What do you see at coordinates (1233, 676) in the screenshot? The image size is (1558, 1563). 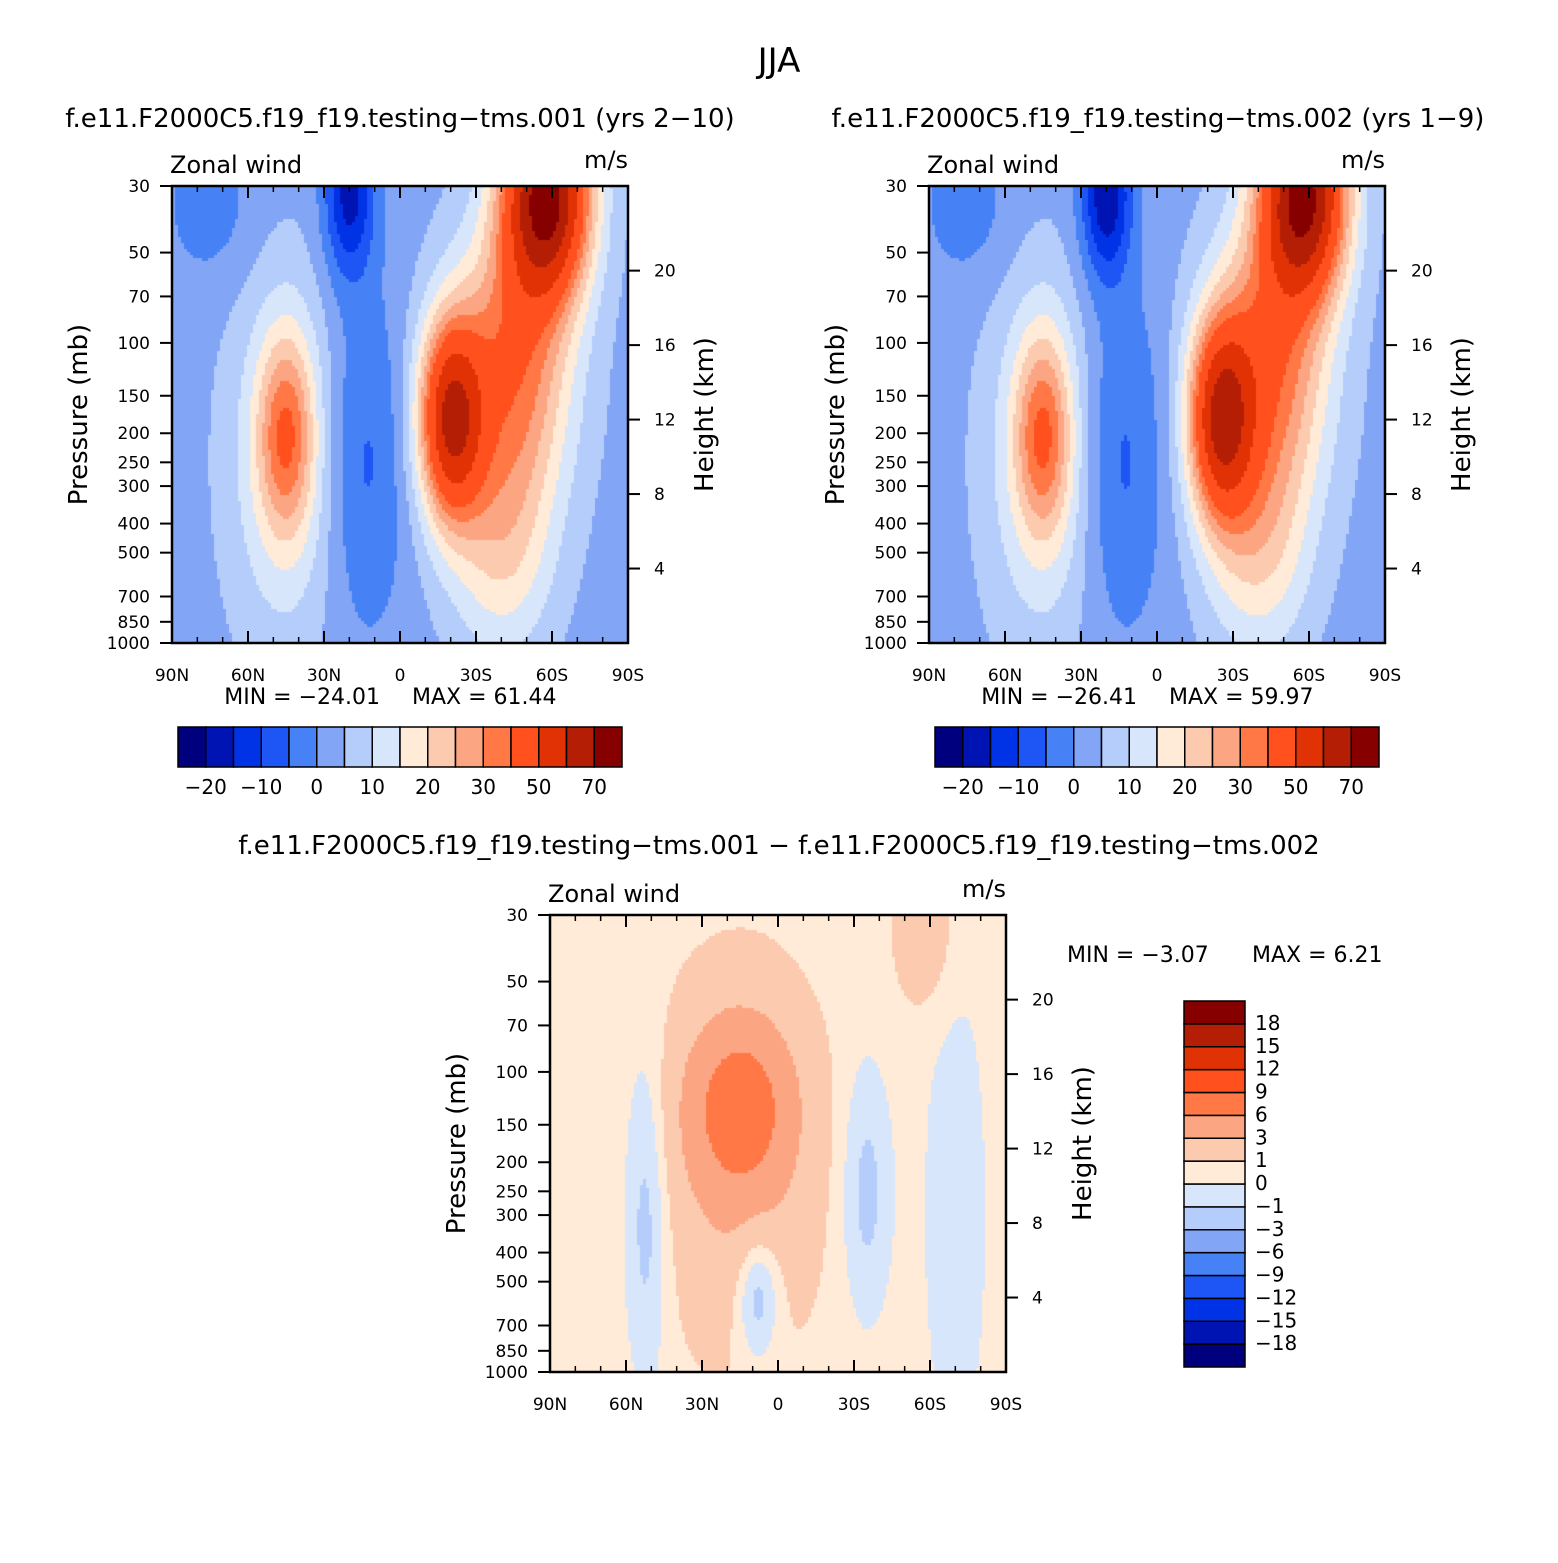 I see `case2-xtick-label: 30S` at bounding box center [1233, 676].